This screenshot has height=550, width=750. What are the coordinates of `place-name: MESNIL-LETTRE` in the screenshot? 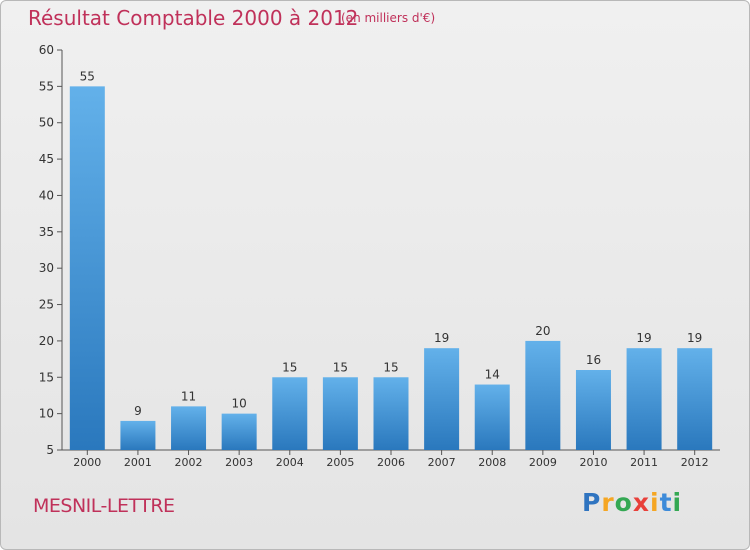 It's located at (104, 506).